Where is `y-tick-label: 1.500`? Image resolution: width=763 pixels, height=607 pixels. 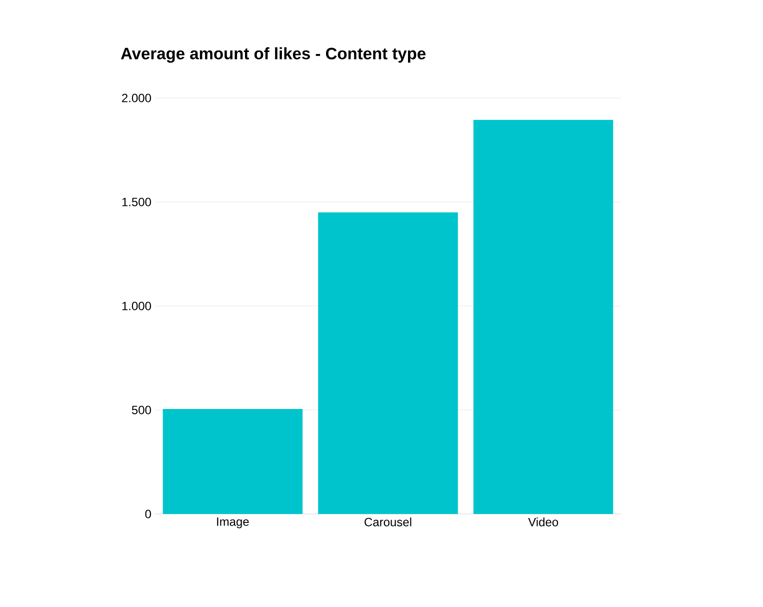 y-tick-label: 1.500 is located at coordinates (137, 202).